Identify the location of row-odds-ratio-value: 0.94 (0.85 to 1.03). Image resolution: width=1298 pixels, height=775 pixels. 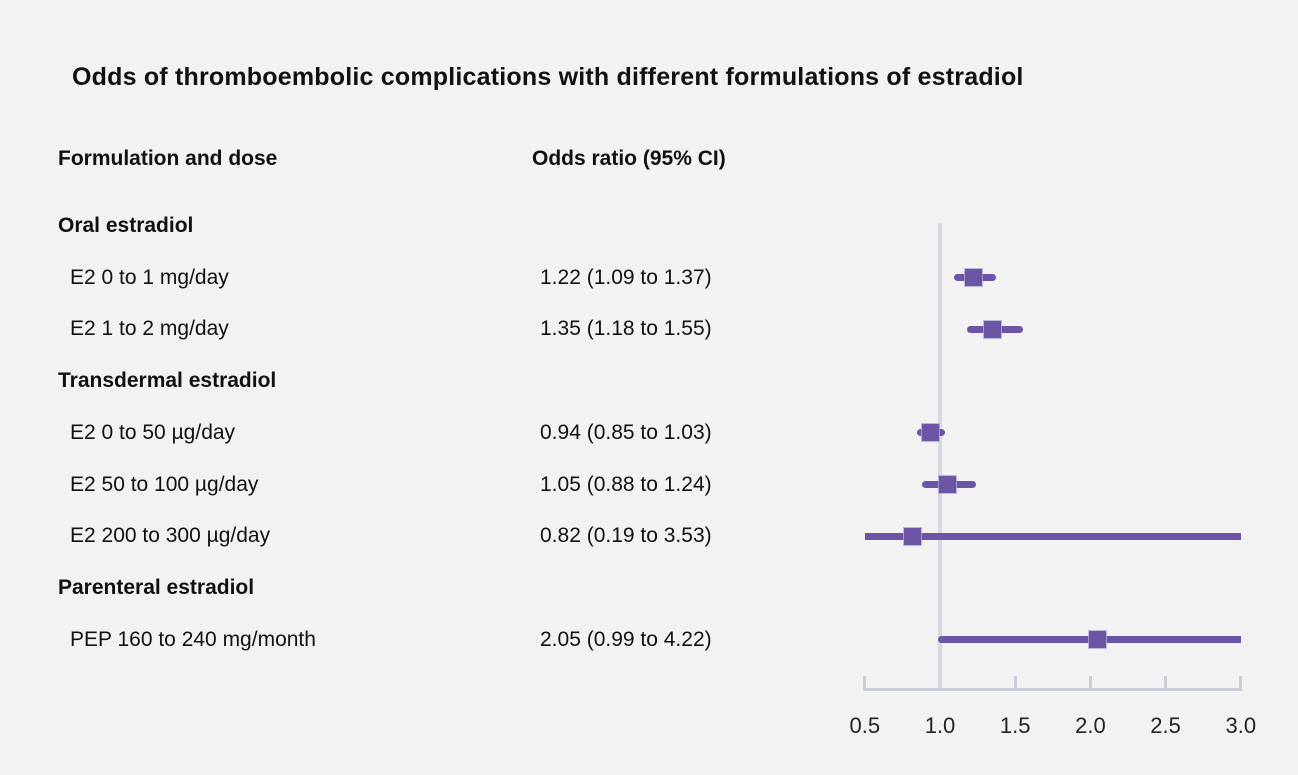
(626, 432).